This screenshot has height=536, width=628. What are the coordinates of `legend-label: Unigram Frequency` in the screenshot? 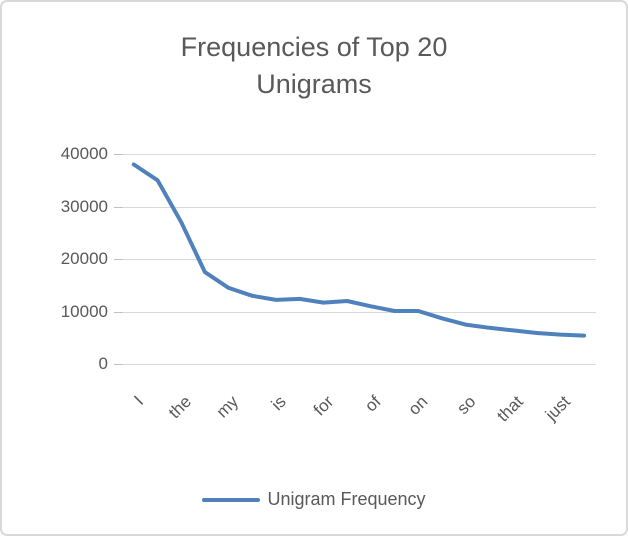 It's located at (346, 499).